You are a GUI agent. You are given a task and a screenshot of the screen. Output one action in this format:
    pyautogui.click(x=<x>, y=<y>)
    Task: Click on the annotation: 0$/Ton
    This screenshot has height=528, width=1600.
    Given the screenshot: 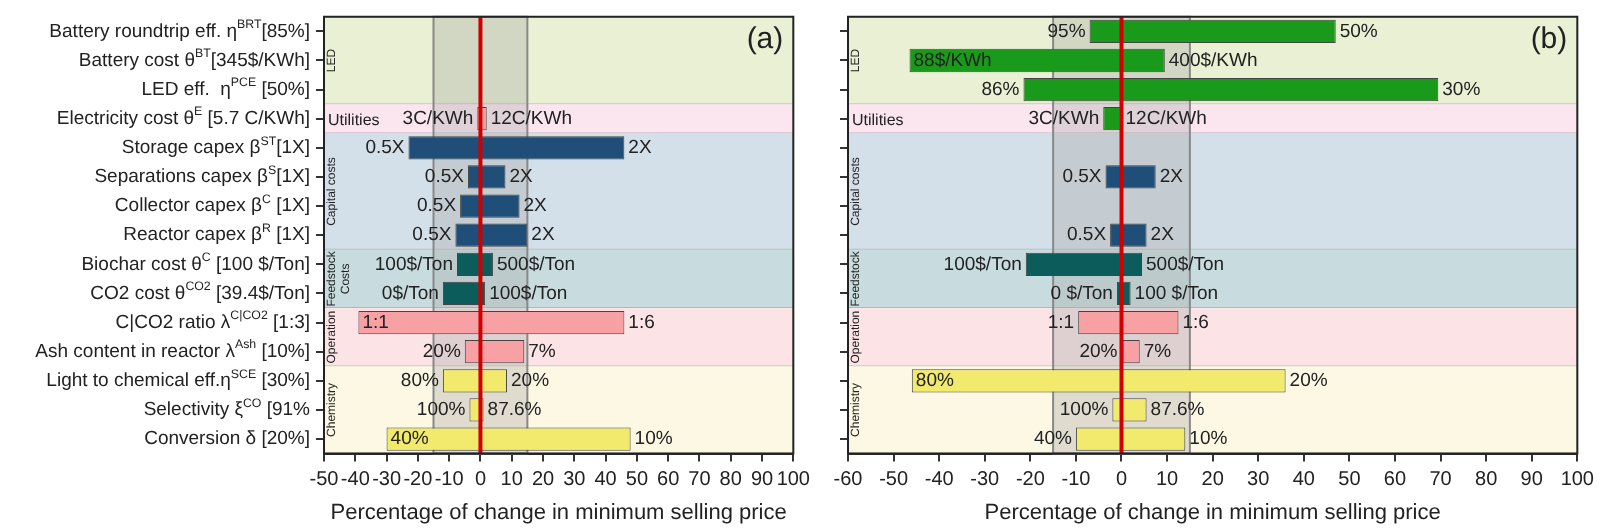 What is the action you would take?
    pyautogui.click(x=410, y=293)
    